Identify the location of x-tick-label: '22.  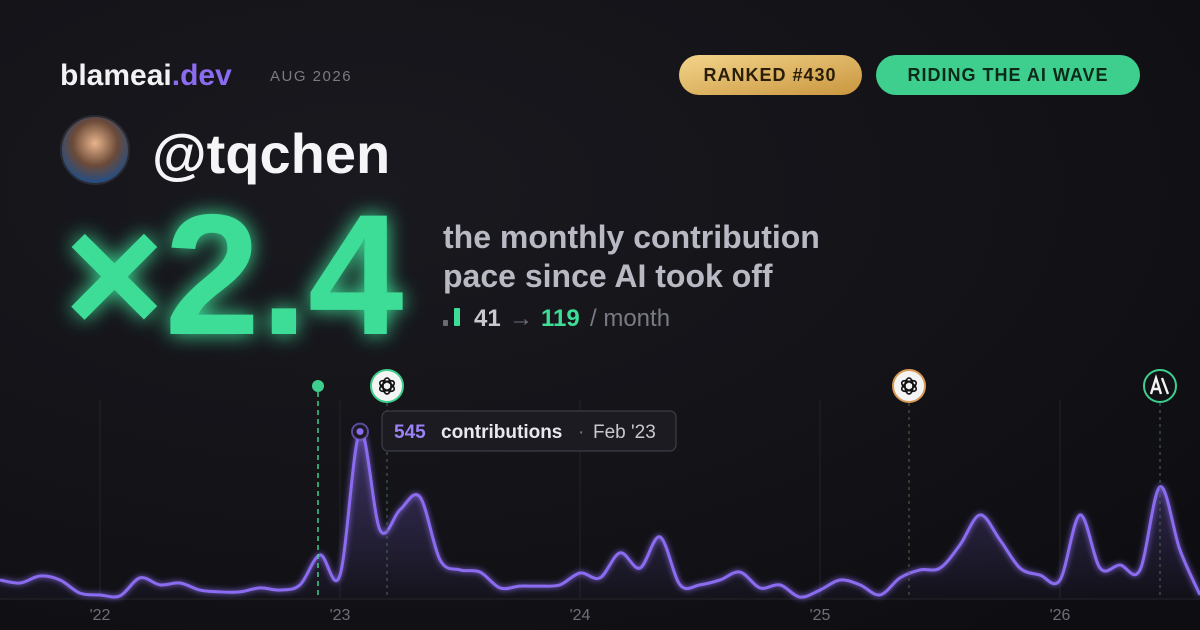
(100, 615).